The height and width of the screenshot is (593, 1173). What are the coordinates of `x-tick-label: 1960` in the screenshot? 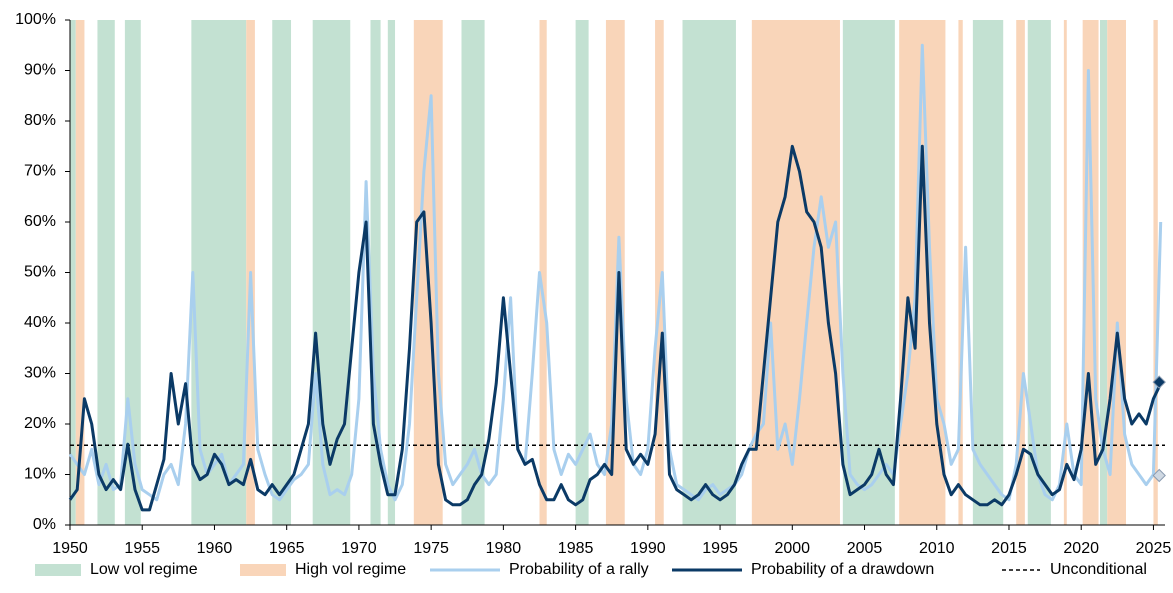 It's located at (215, 548).